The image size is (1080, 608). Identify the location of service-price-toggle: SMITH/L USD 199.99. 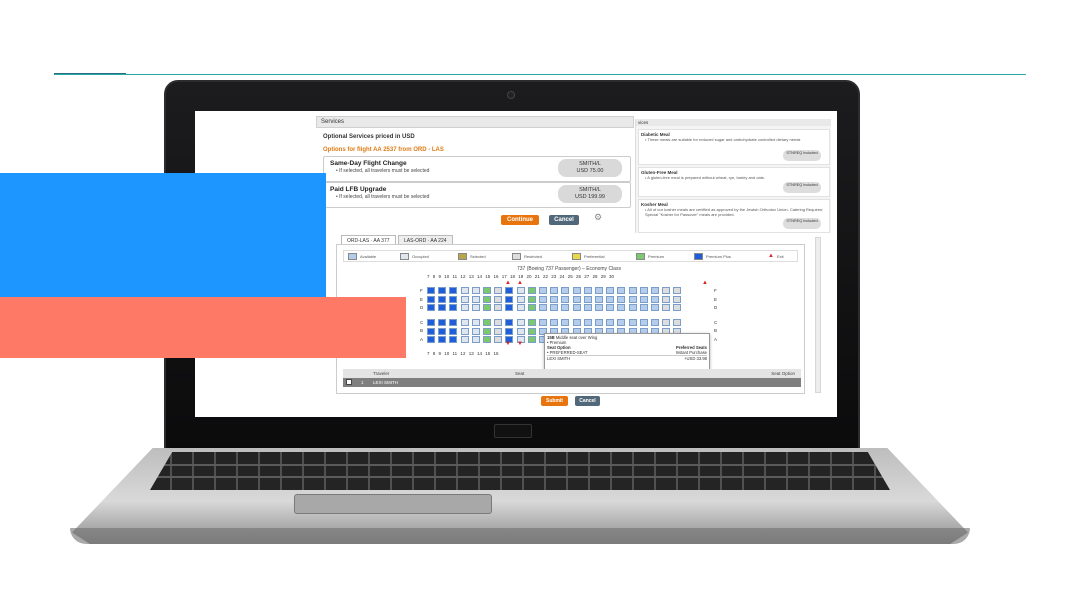
(590, 194).